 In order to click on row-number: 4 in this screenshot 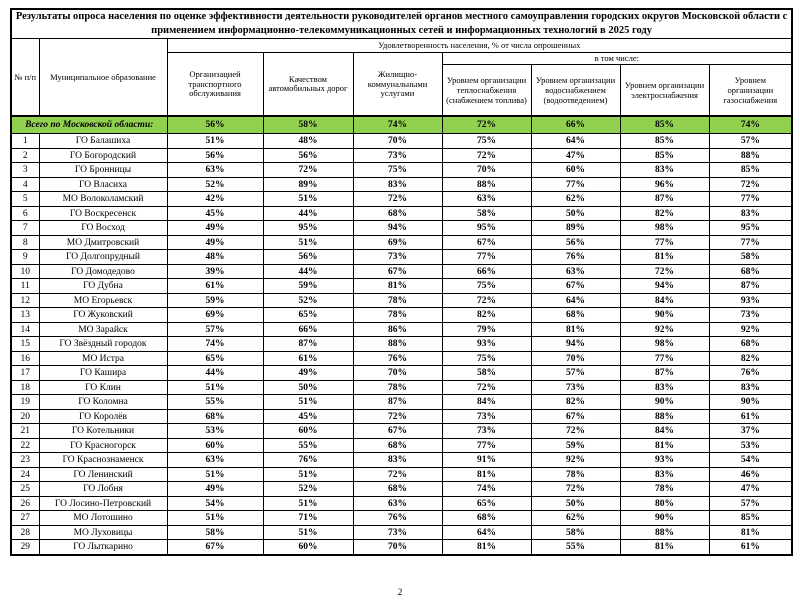, I will do `click(25, 184)`.